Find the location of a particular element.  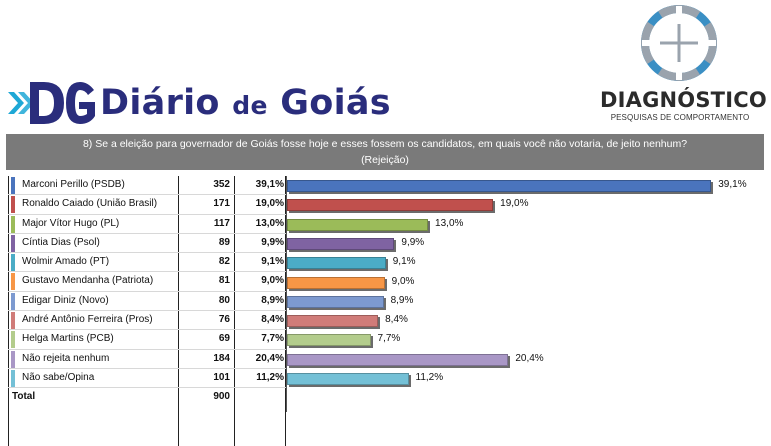

data-label: 9,1% is located at coordinates (404, 262).